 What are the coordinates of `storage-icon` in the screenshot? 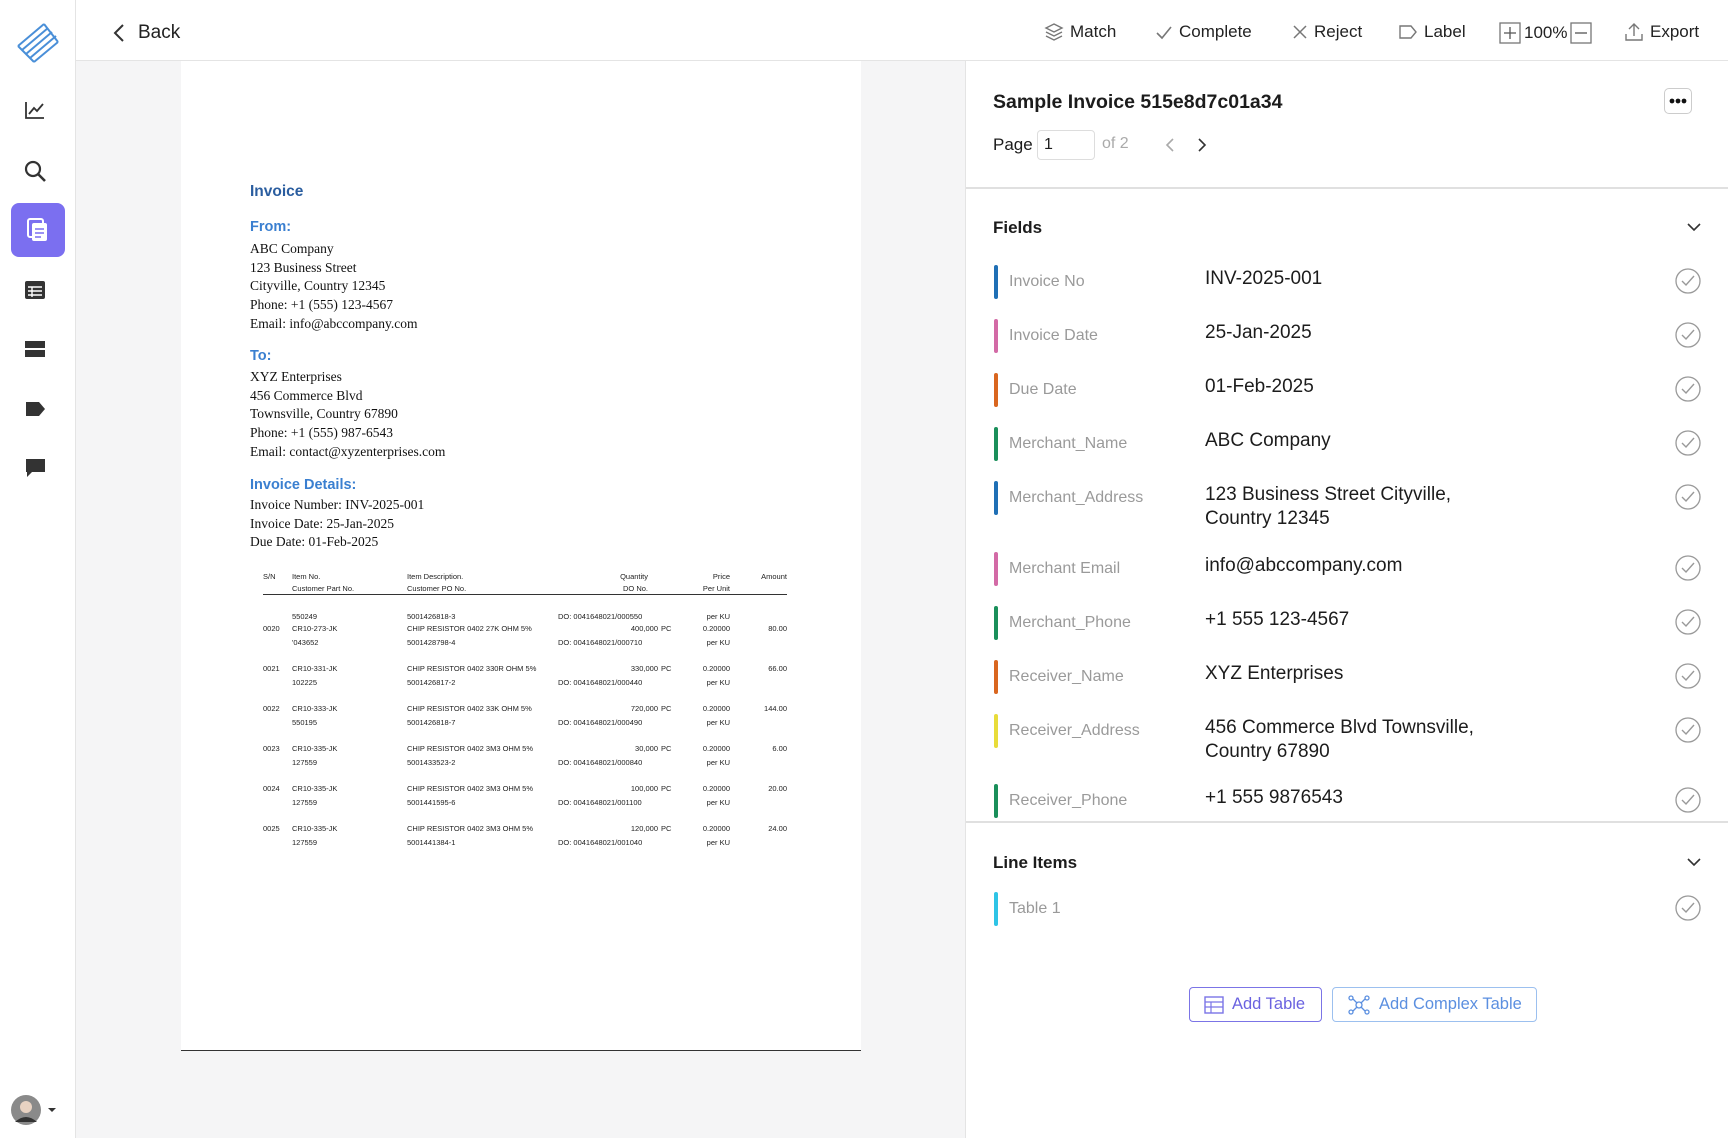 It's located at (35, 349).